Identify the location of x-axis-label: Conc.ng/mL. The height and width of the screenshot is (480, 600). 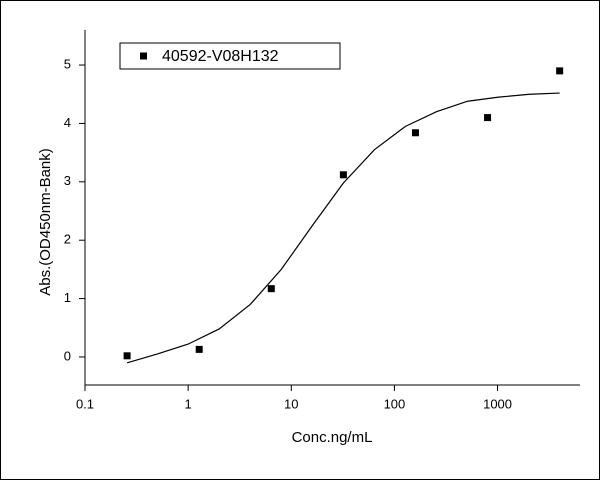
(332, 437).